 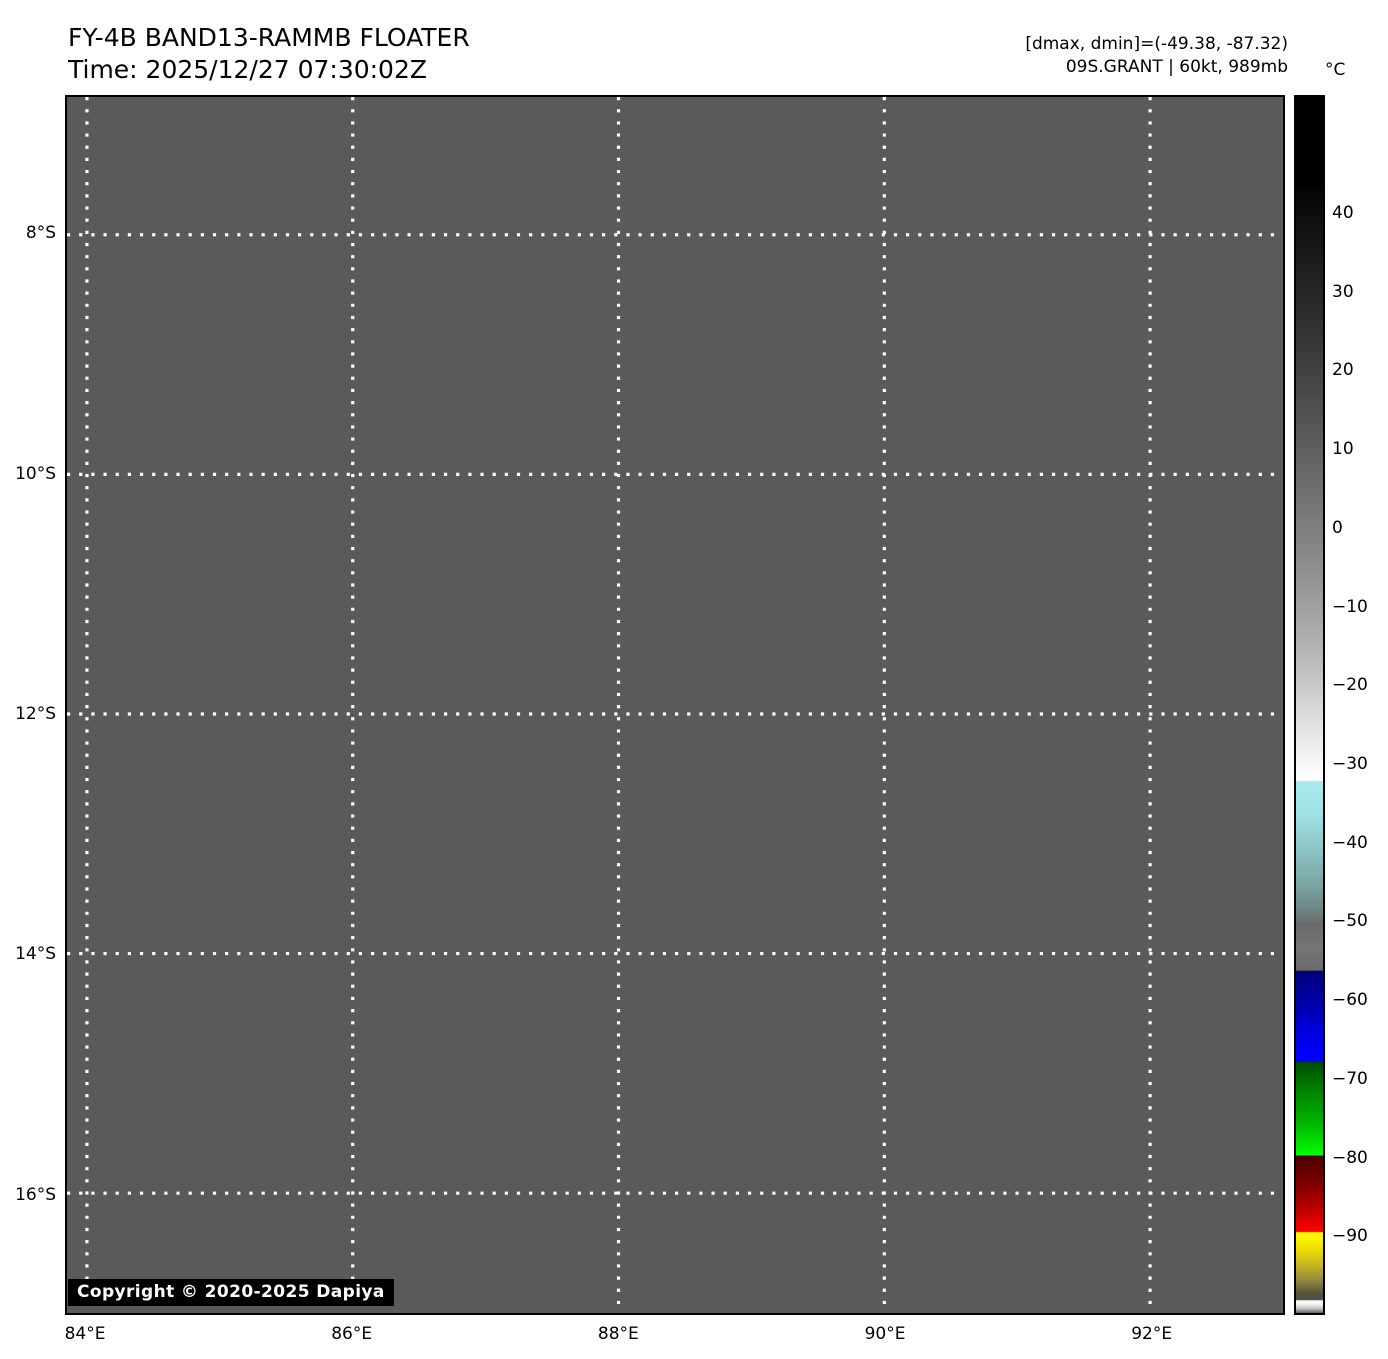 What do you see at coordinates (1350, 1236) in the screenshot?
I see `colorbar-tick-label: −90` at bounding box center [1350, 1236].